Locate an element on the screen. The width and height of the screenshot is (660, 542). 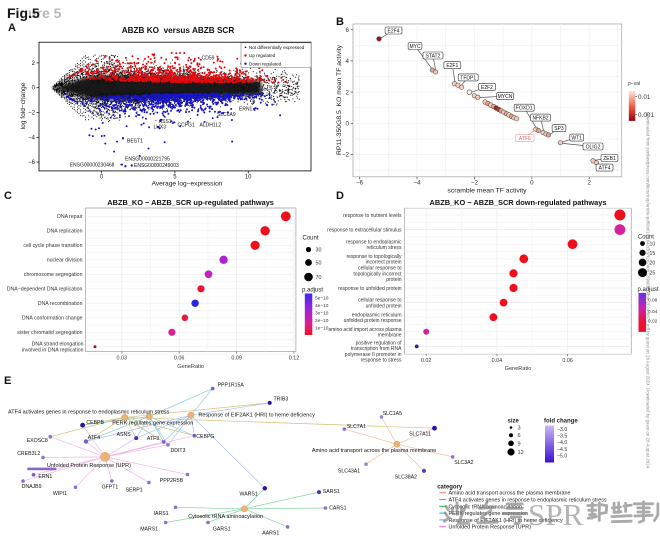
svg-text: response to topologically is located at coordinates (374, 257).